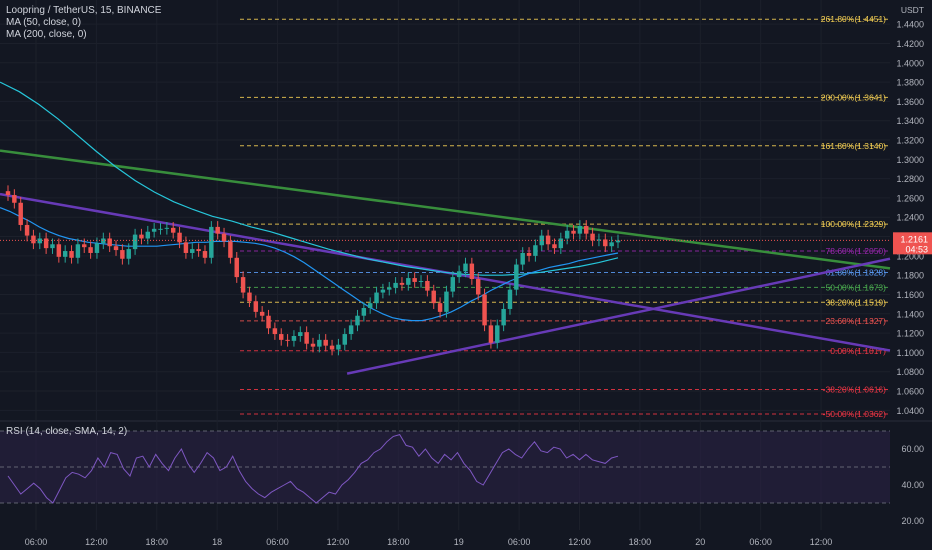 The image size is (932, 550). Describe the element at coordinates (910, 295) in the screenshot. I see `price-tick-label: 1.1600` at that location.